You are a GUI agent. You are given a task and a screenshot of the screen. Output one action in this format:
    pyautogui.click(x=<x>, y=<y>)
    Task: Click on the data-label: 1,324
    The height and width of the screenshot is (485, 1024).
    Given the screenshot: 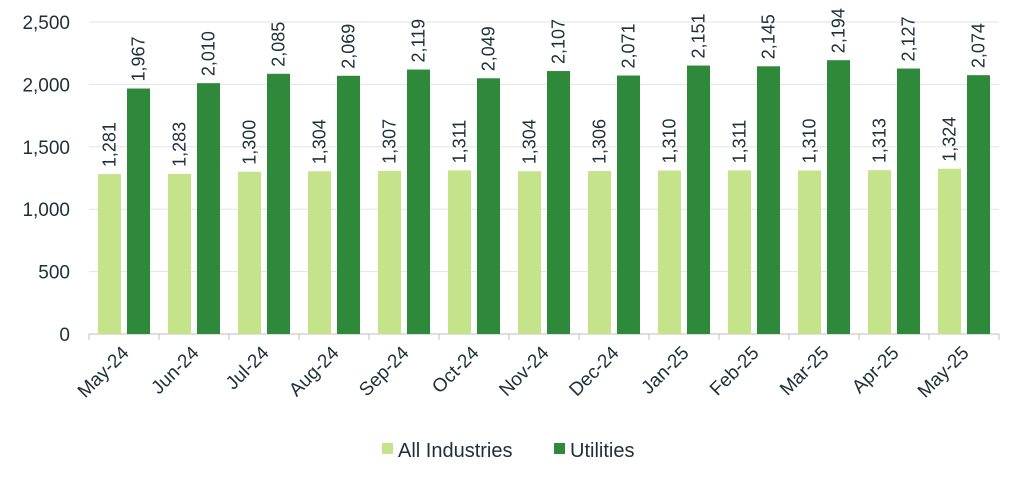 What is the action you would take?
    pyautogui.click(x=950, y=139)
    